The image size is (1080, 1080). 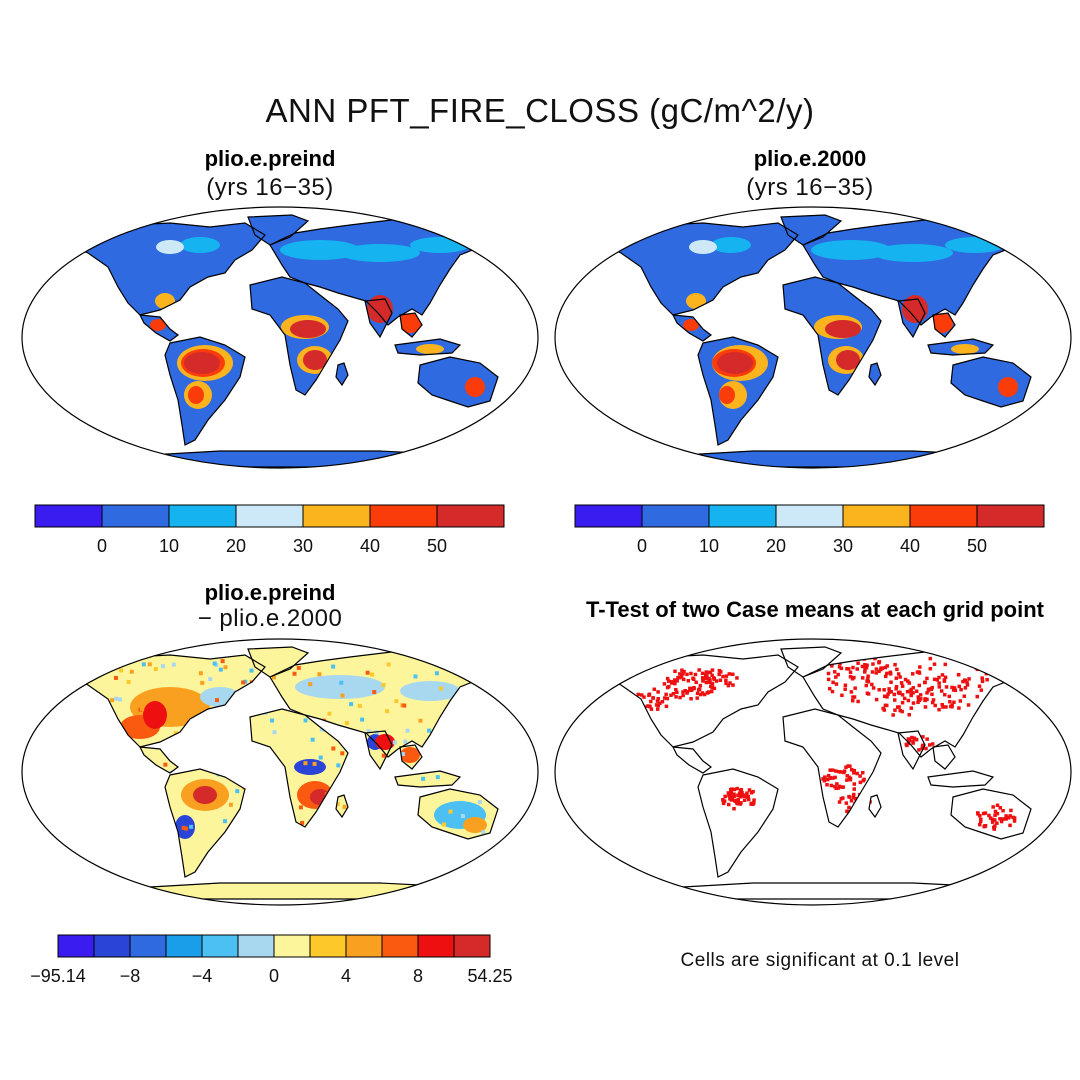 What do you see at coordinates (991, 814) in the screenshot?
I see `land-australia` at bounding box center [991, 814].